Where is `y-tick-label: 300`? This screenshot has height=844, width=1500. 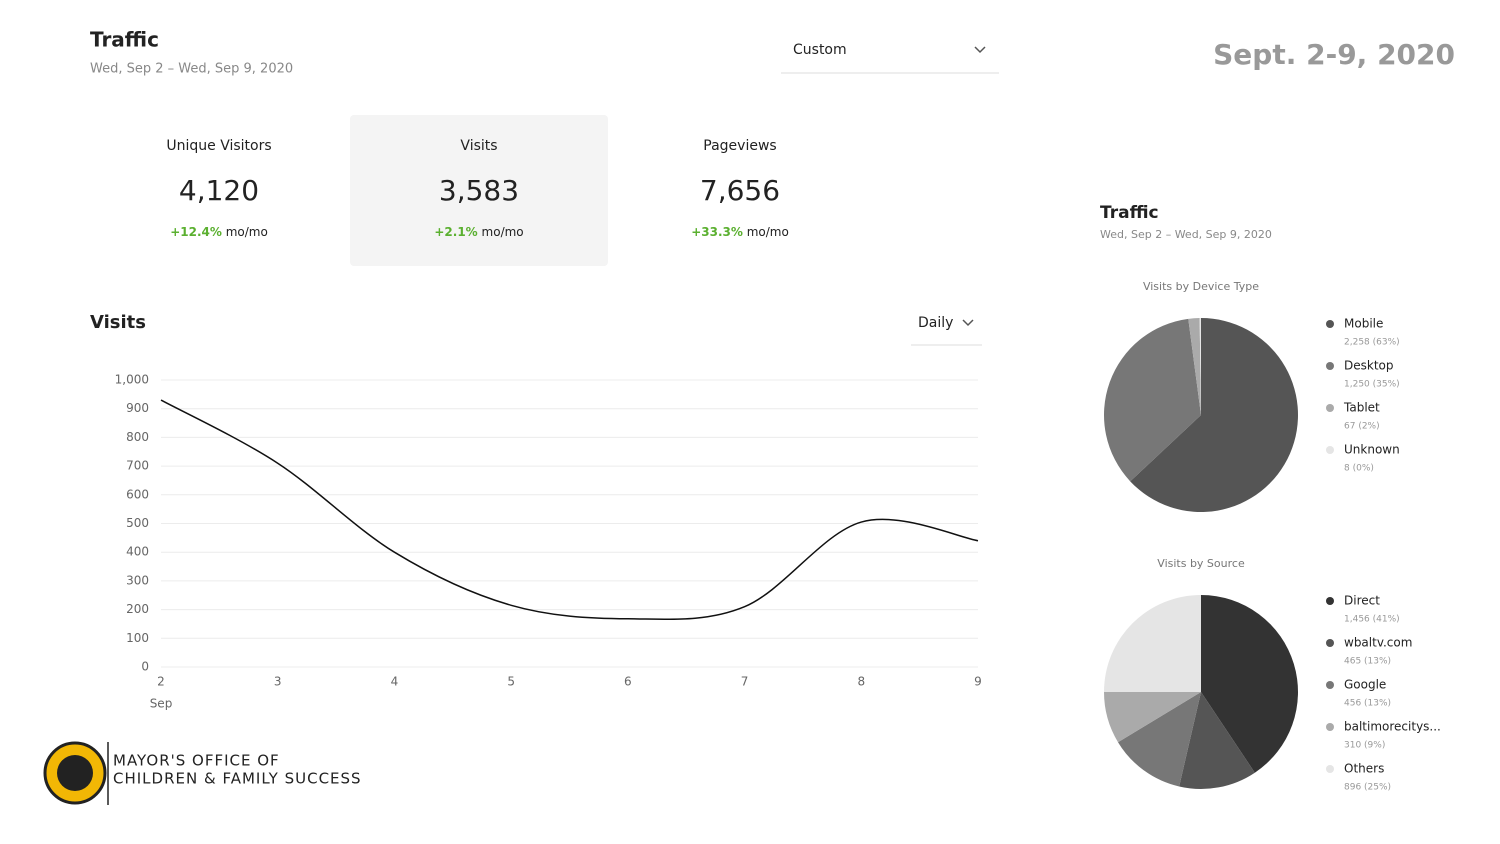 y-tick-label: 300 is located at coordinates (137, 580).